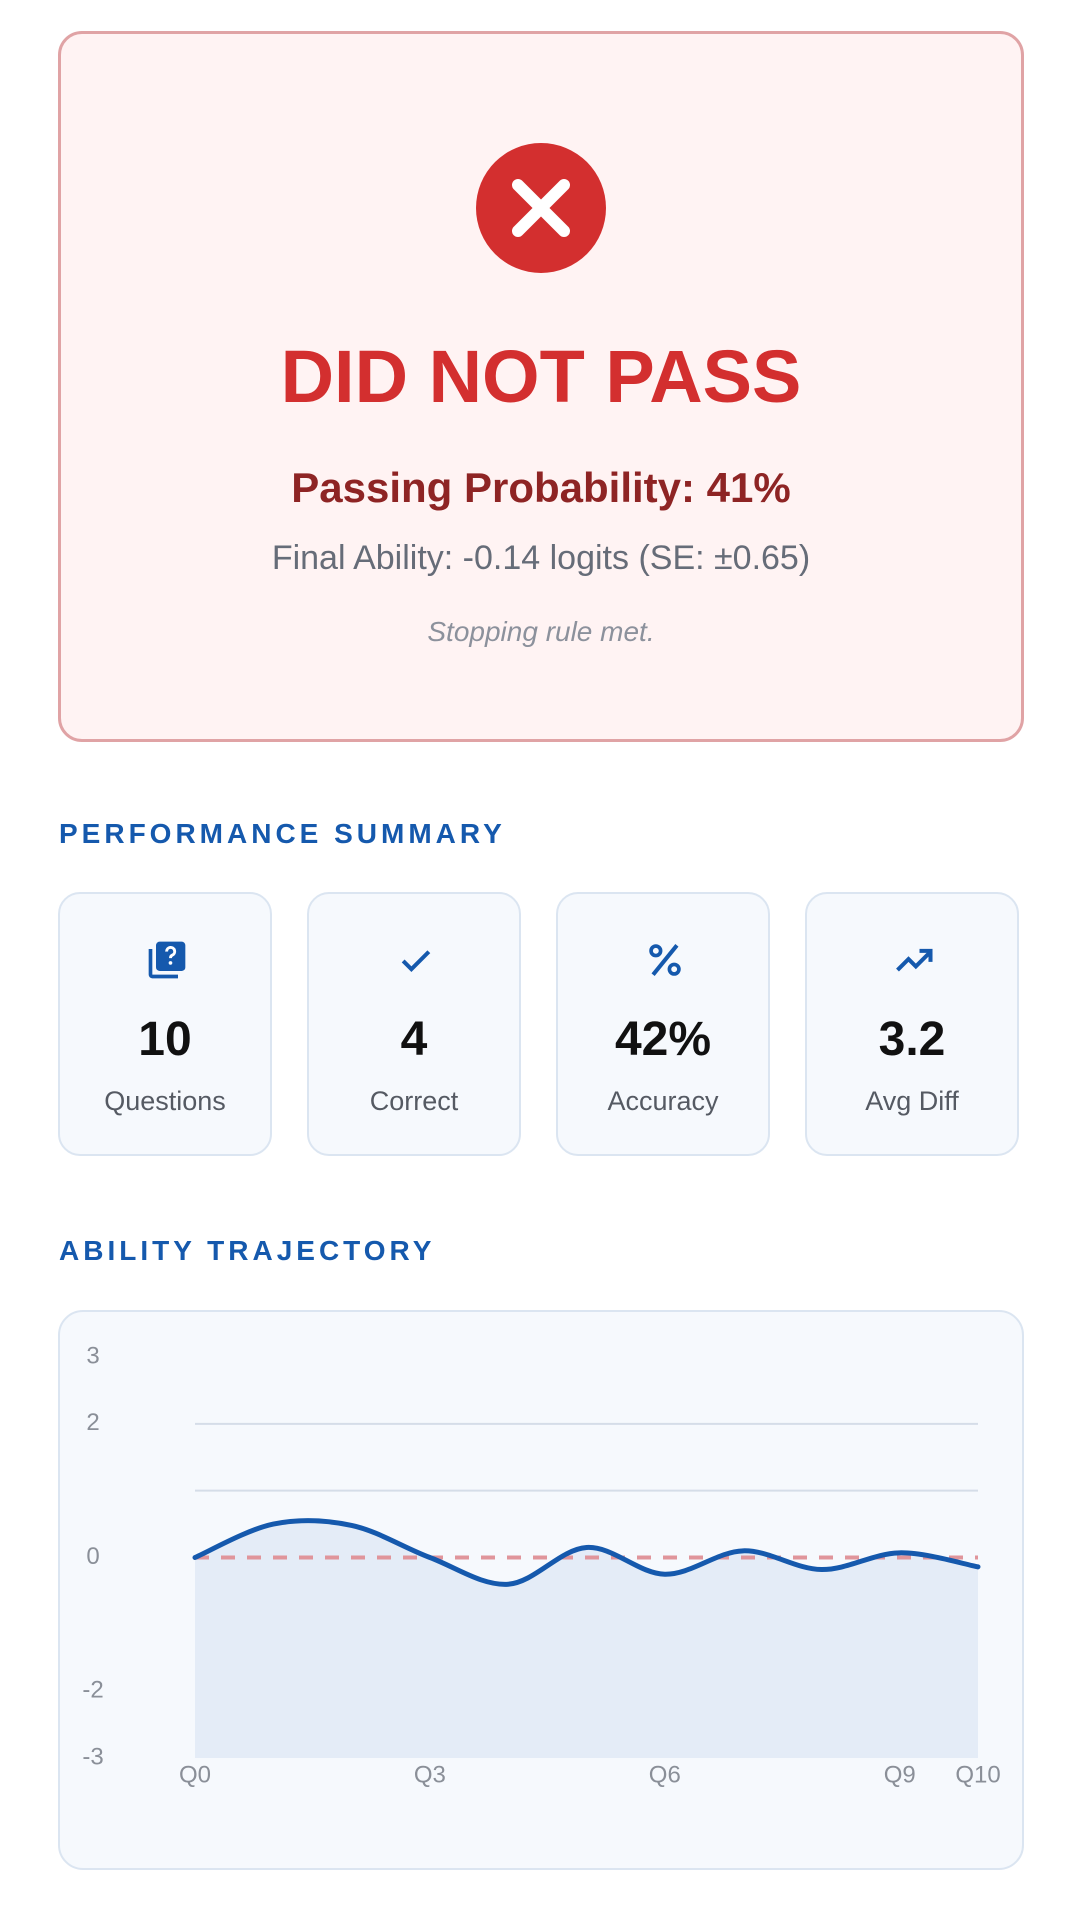 The height and width of the screenshot is (1920, 1080). Describe the element at coordinates (541, 558) in the screenshot. I see `ability: Final Ability: -0.14 logits (SE: ±0.65)` at that location.